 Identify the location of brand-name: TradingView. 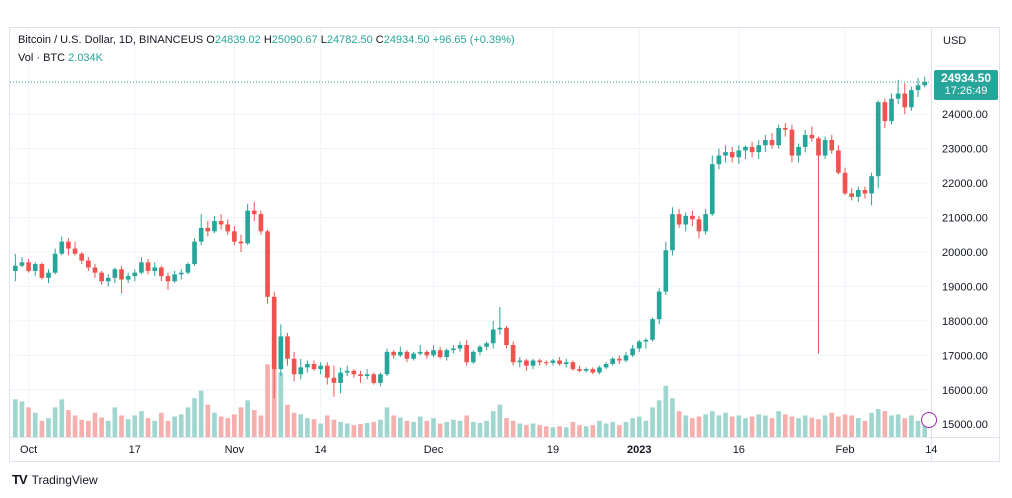
(64, 479).